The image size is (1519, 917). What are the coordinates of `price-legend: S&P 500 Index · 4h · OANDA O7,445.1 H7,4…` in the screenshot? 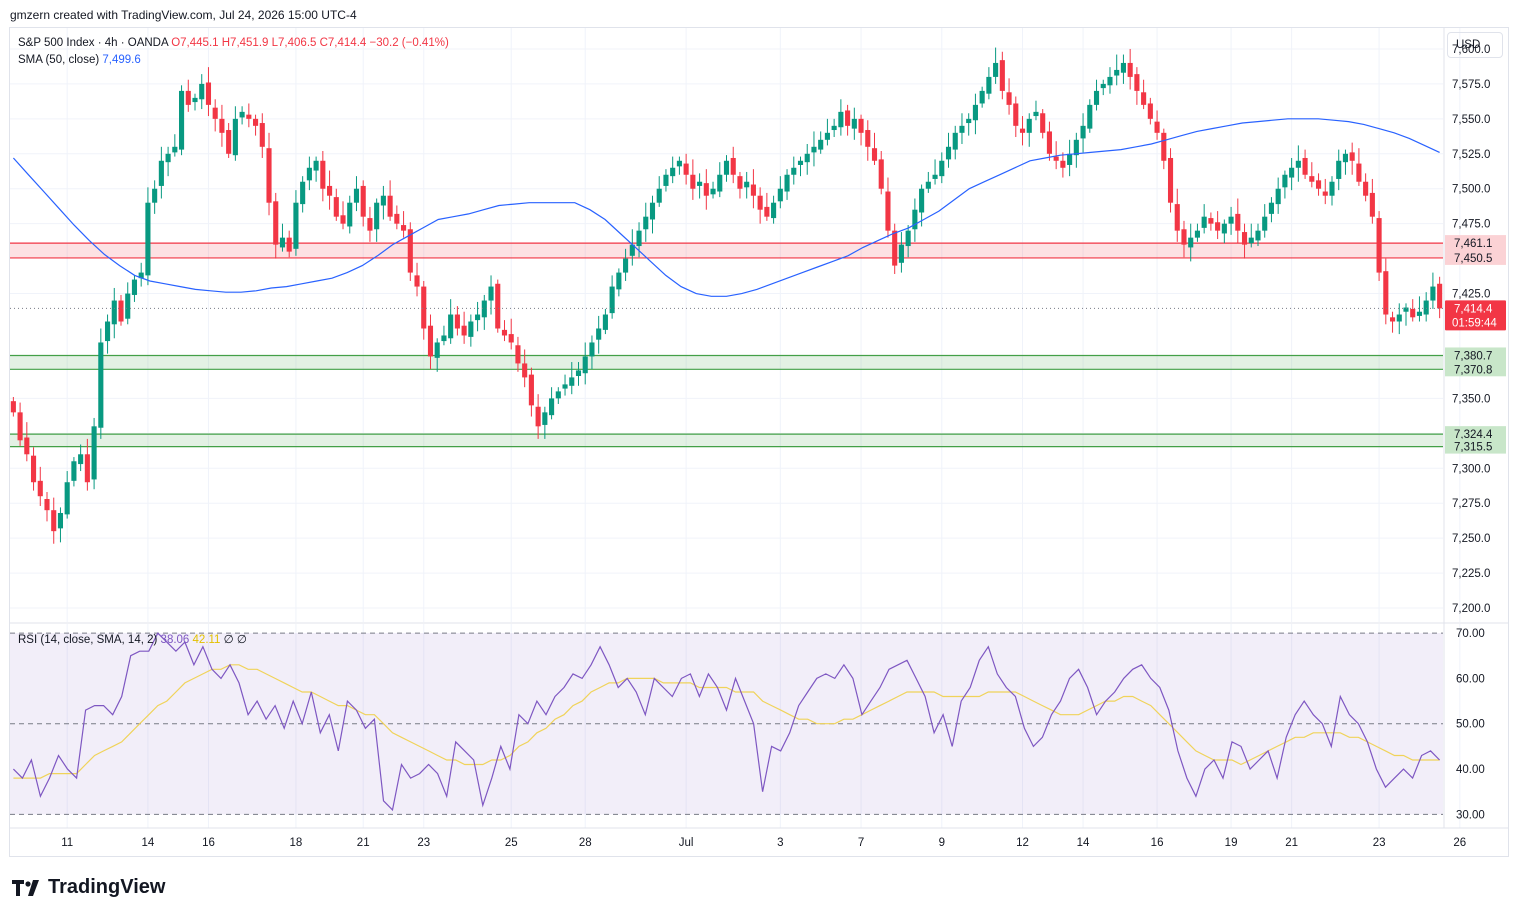 It's located at (233, 52).